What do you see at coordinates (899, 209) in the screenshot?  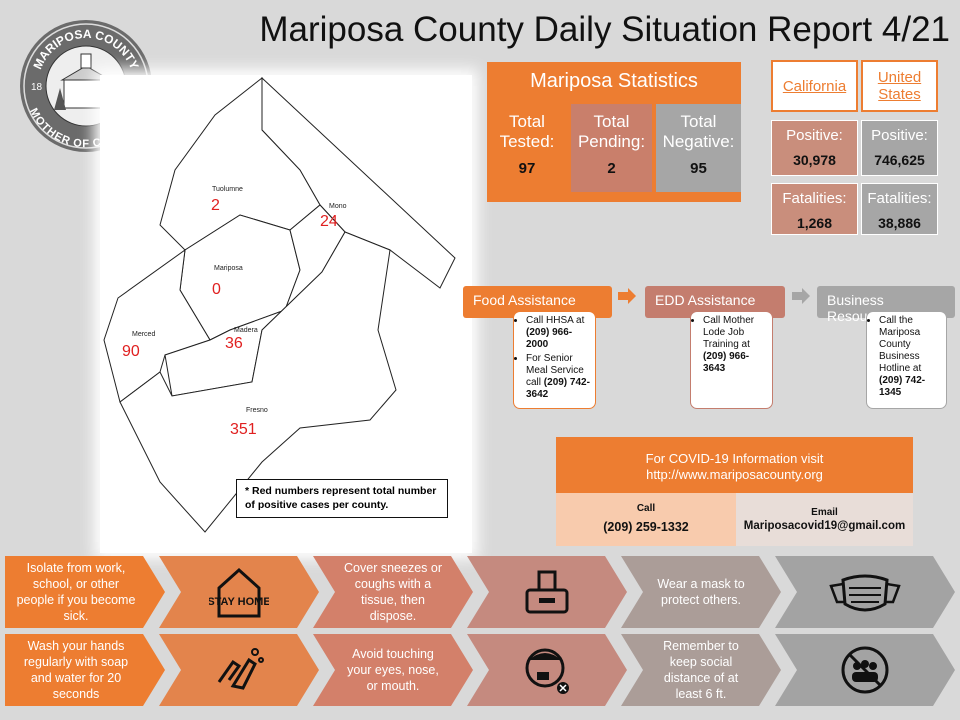 I see `region-fatalities: Fatalities: 38,886` at bounding box center [899, 209].